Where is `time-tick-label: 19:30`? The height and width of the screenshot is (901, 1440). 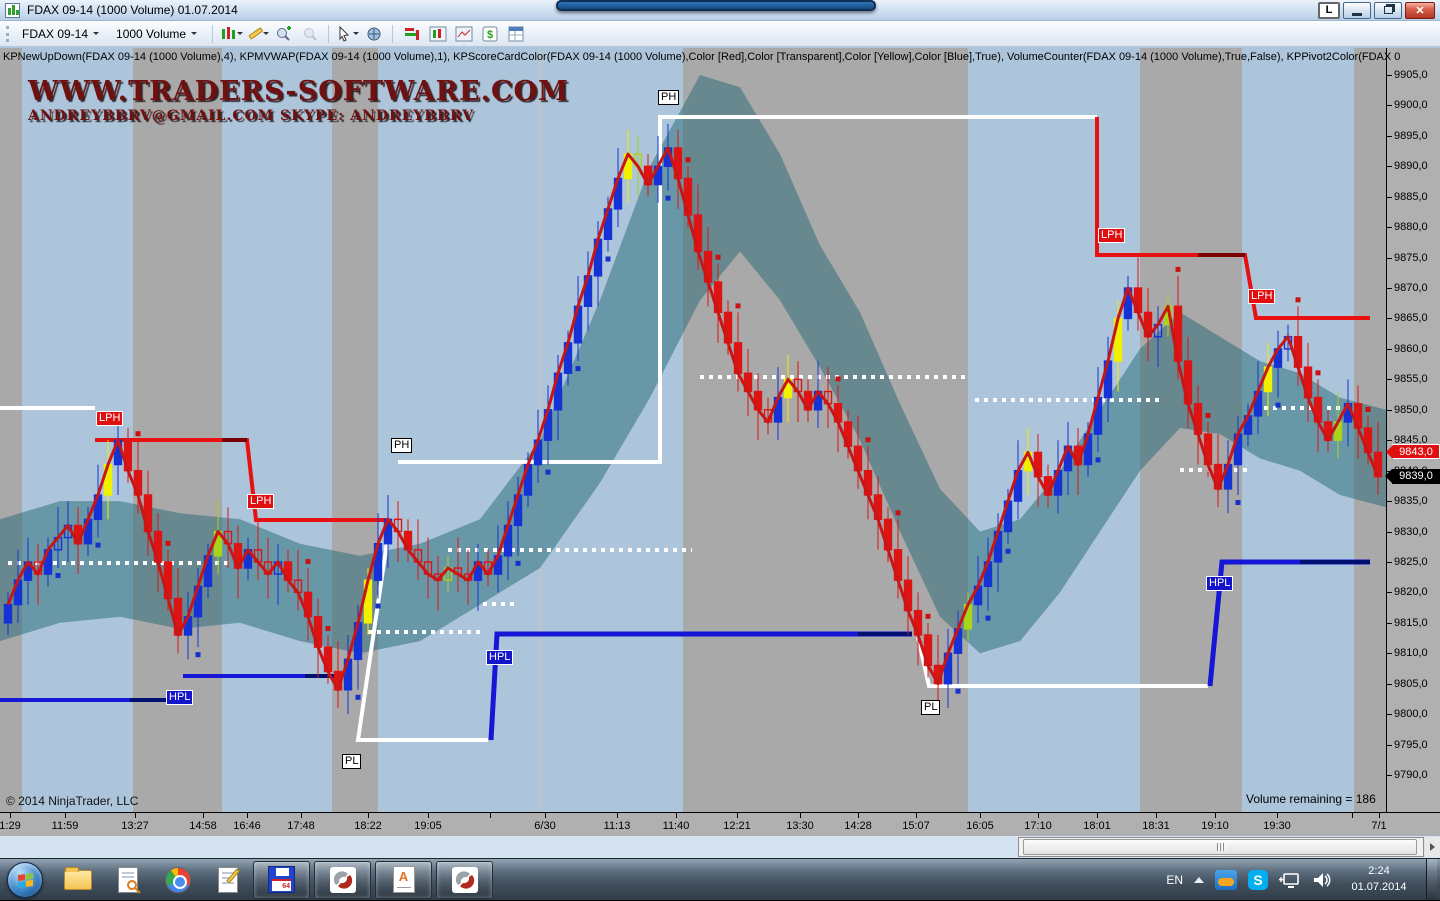 time-tick-label: 19:30 is located at coordinates (1277, 826).